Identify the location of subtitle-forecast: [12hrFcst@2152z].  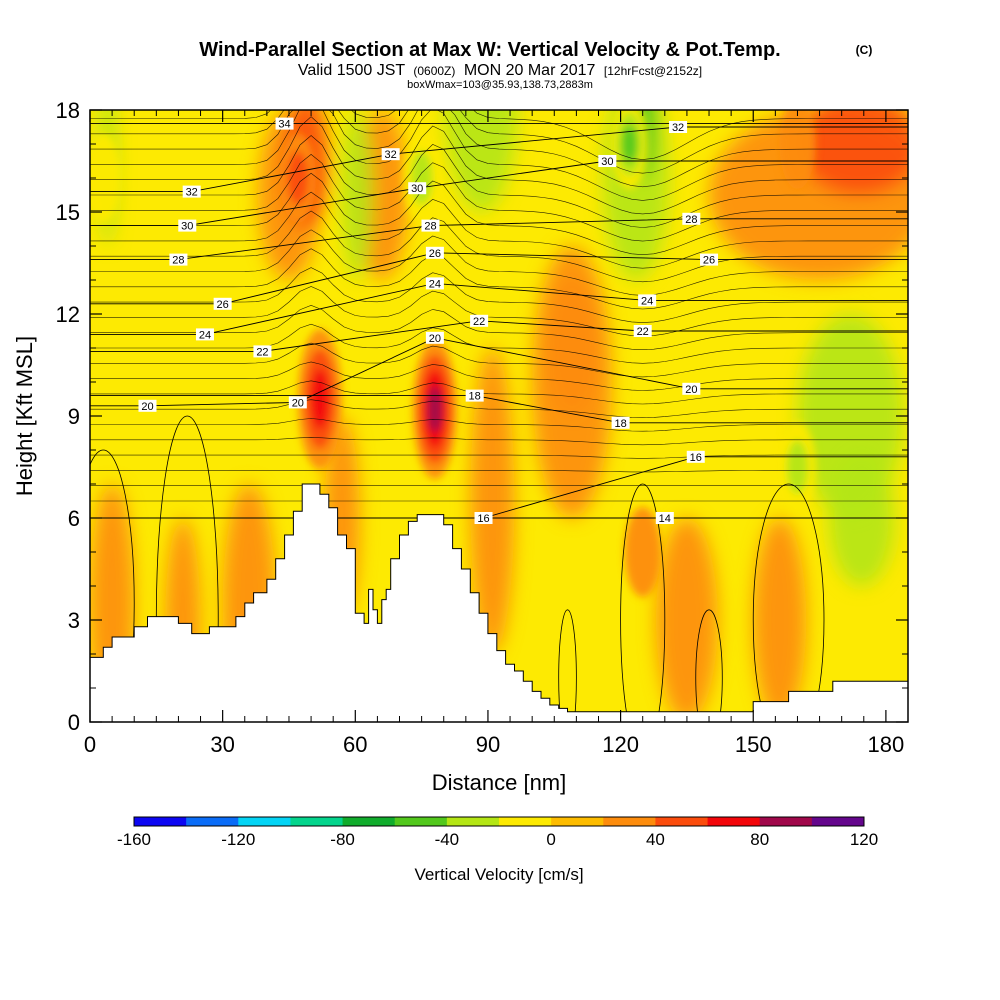
(653, 71).